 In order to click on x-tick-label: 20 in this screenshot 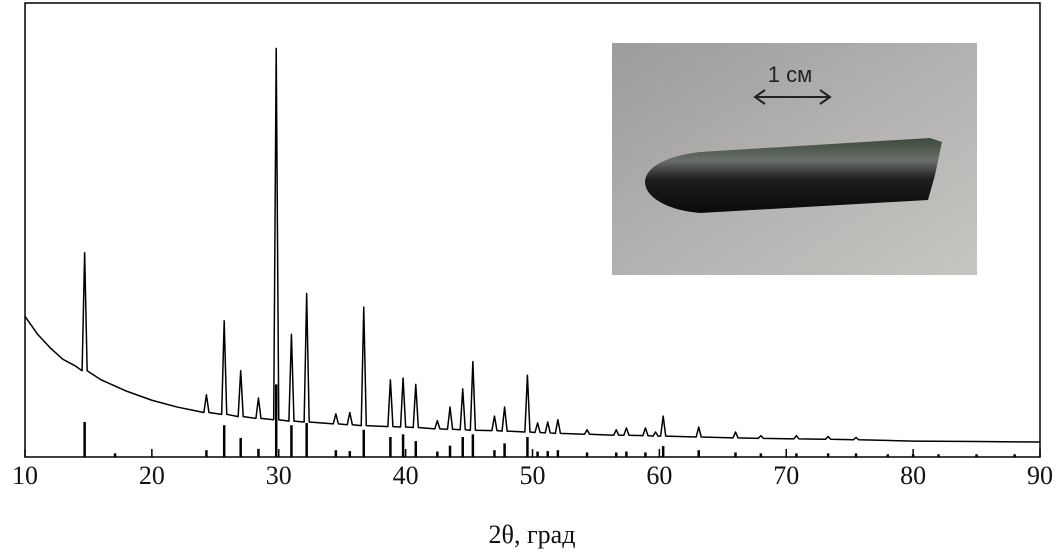, I will do `click(152, 475)`.